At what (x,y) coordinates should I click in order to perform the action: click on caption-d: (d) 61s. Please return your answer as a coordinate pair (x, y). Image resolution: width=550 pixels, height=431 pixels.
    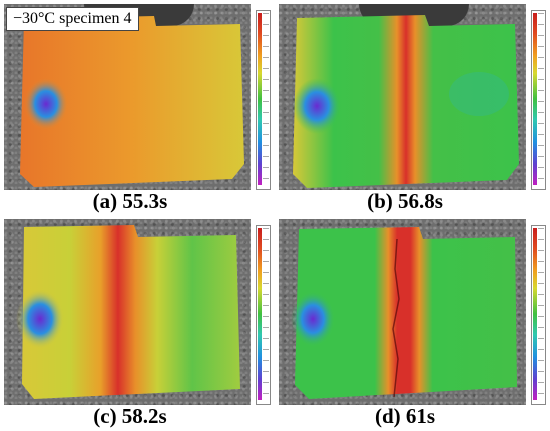
    Looking at the image, I should click on (405, 416).